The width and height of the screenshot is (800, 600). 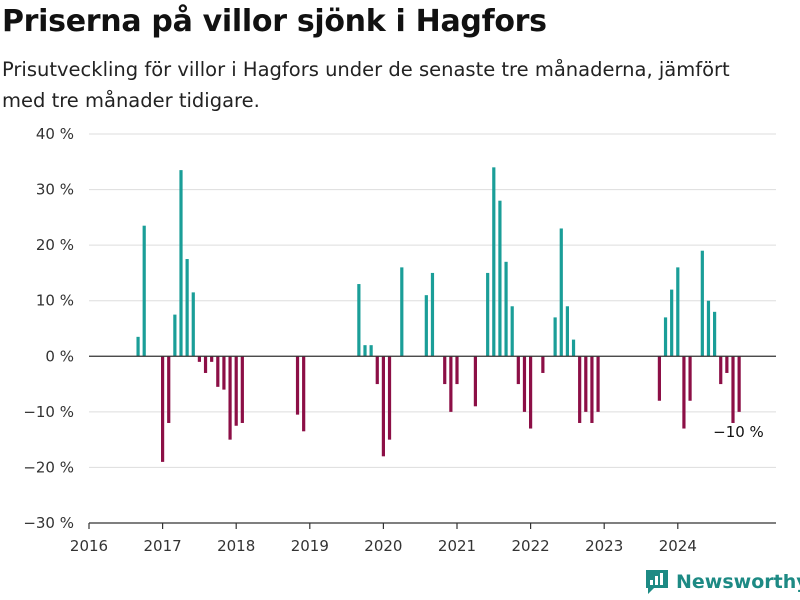 I want to click on x-tick-label: 2018, so click(x=236, y=546).